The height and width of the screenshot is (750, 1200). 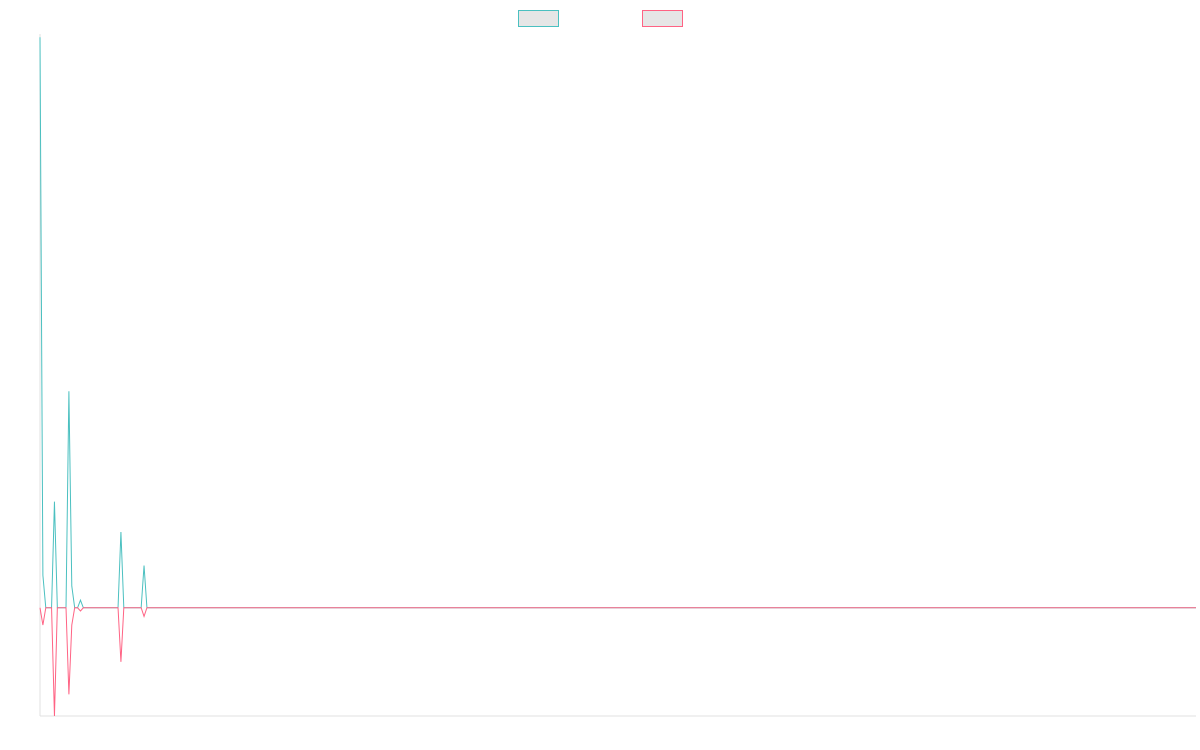 What do you see at coordinates (617, 662) in the screenshot?
I see `series-2-line` at bounding box center [617, 662].